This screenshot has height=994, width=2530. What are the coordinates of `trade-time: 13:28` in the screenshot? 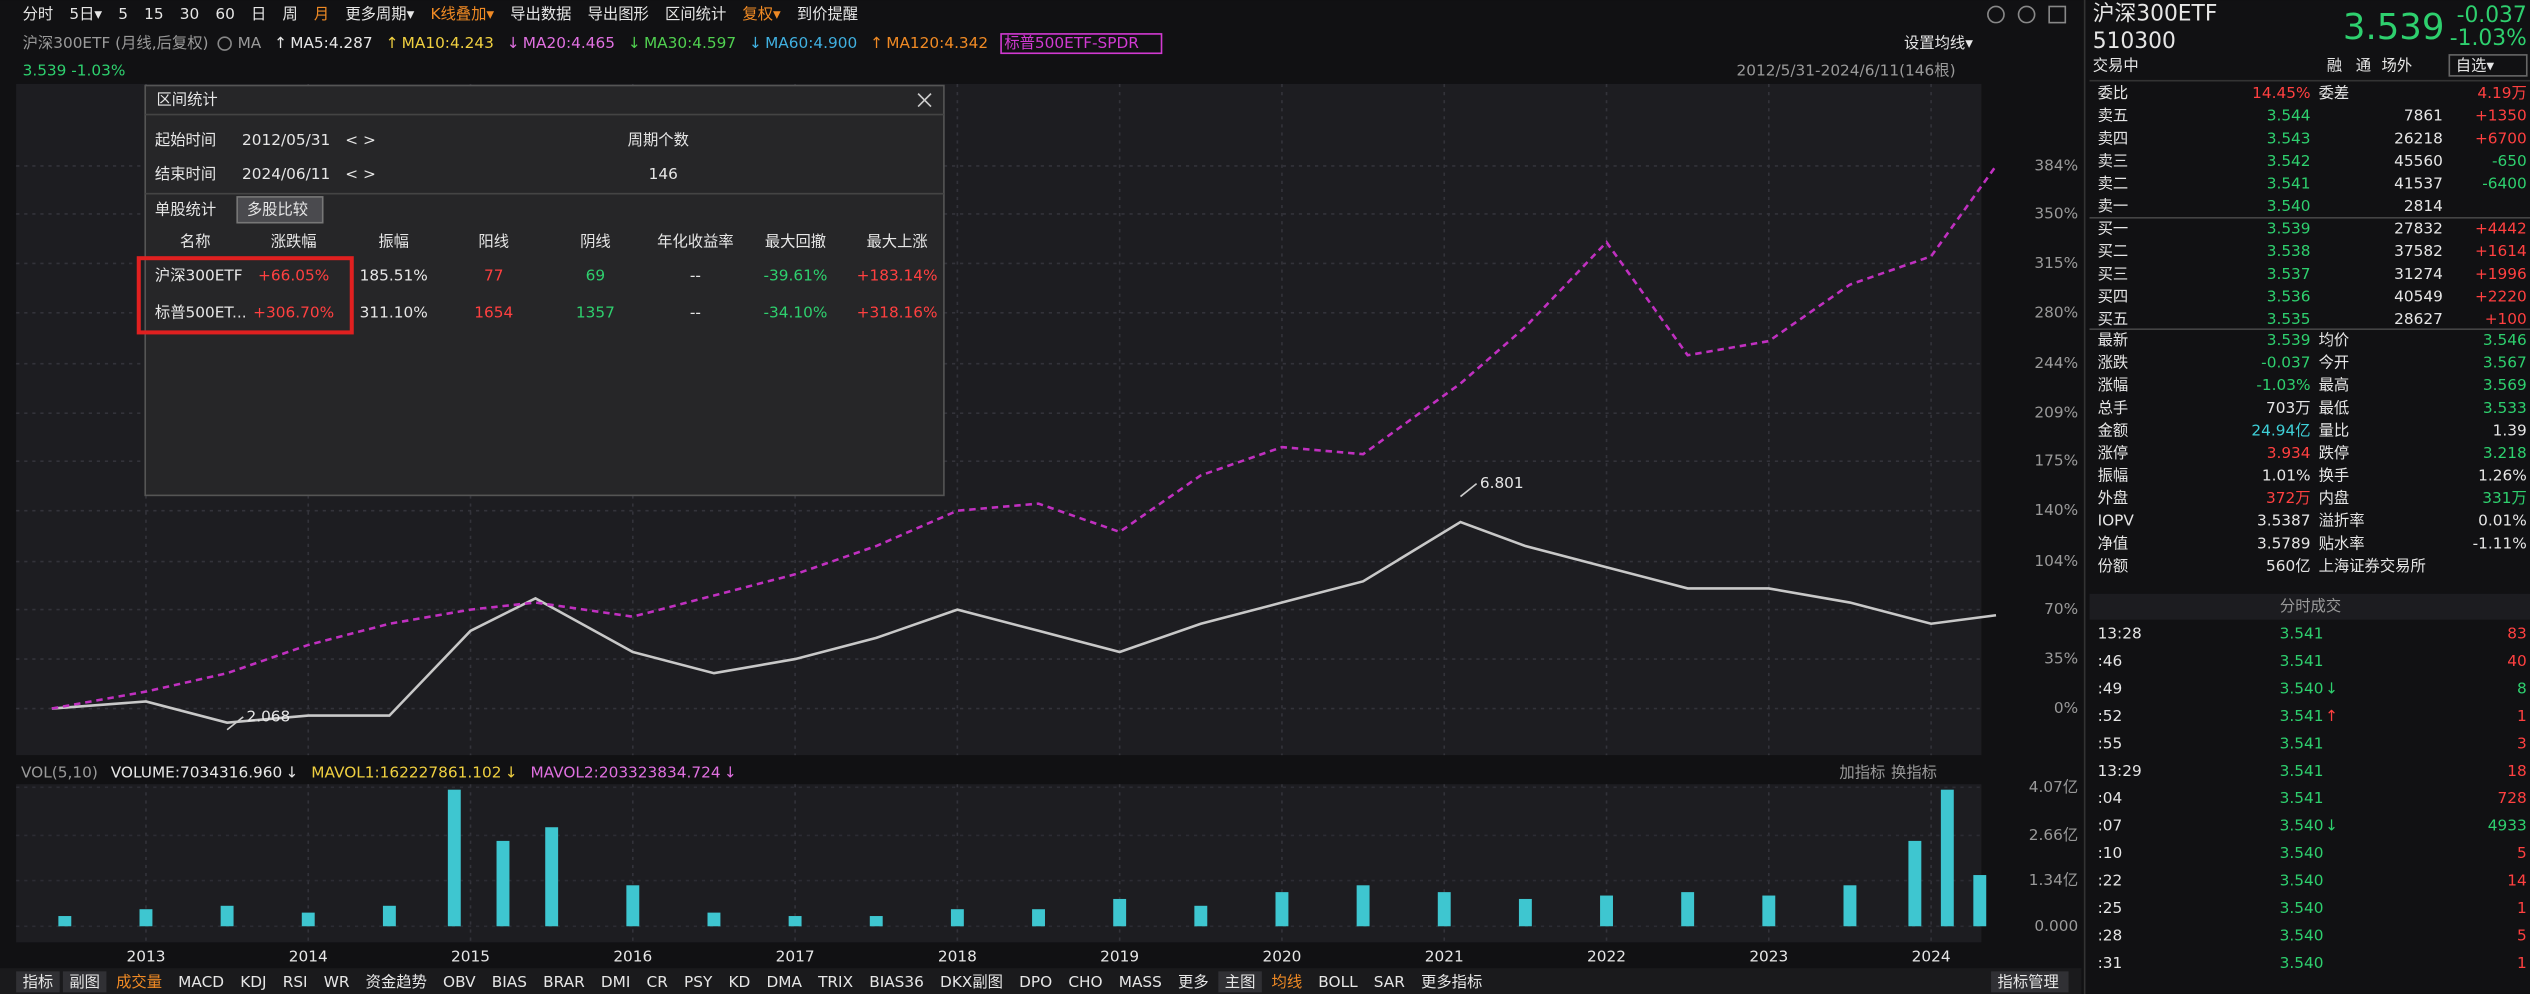 It's located at (2120, 634).